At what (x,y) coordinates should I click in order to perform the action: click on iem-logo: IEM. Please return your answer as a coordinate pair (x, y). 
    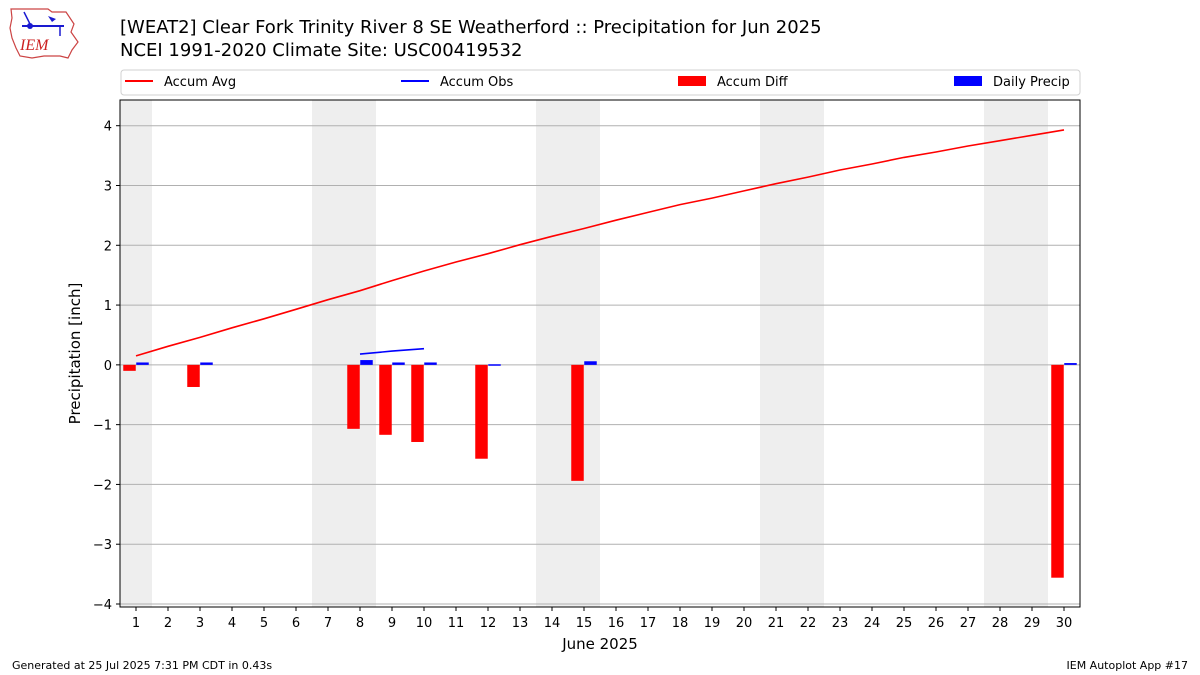
    Looking at the image, I should click on (44, 33).